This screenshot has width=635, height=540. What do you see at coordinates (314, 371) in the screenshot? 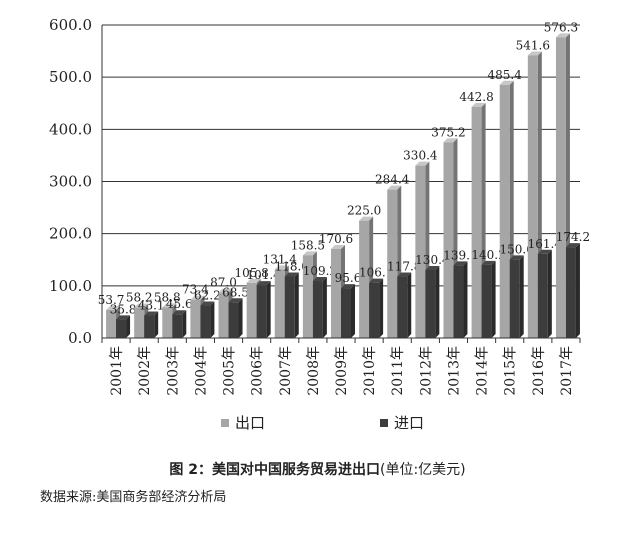
I see `x-tick-label: 2008年` at bounding box center [314, 371].